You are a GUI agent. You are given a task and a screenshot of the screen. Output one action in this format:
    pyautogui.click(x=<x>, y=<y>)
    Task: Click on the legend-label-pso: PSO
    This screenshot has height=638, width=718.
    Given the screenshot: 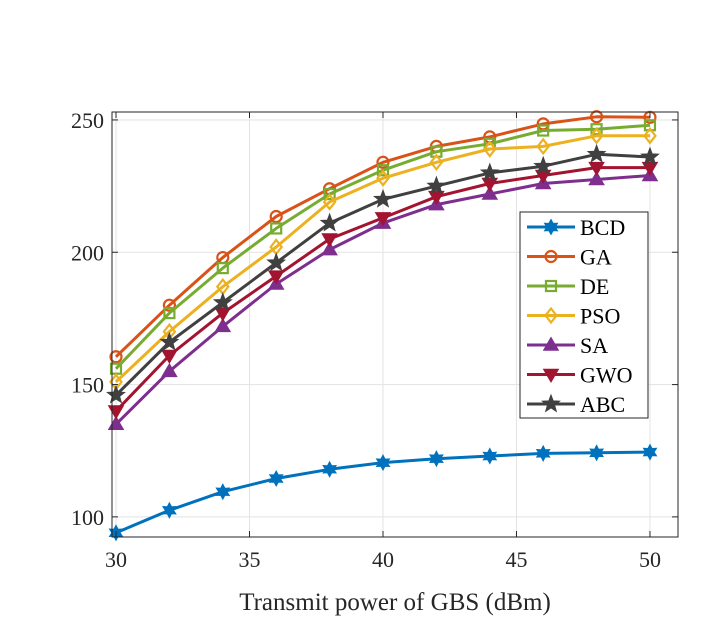 What is the action you would take?
    pyautogui.click(x=600, y=316)
    